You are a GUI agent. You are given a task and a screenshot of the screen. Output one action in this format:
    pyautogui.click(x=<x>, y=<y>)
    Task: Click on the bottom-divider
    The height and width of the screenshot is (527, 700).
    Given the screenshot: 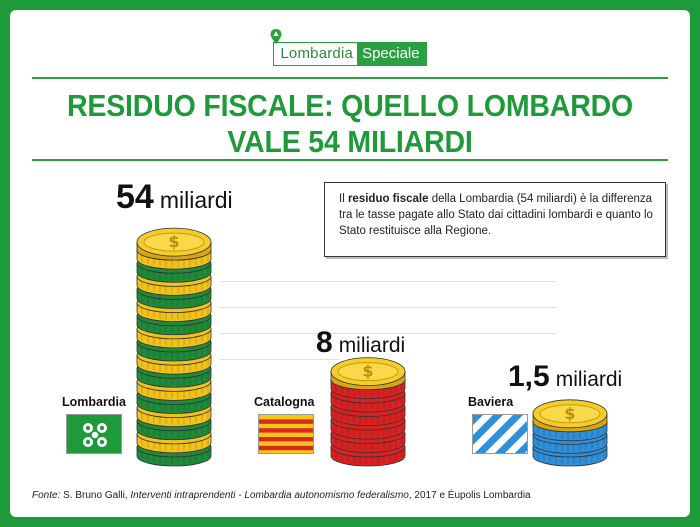 What is the action you would take?
    pyautogui.click(x=350, y=160)
    